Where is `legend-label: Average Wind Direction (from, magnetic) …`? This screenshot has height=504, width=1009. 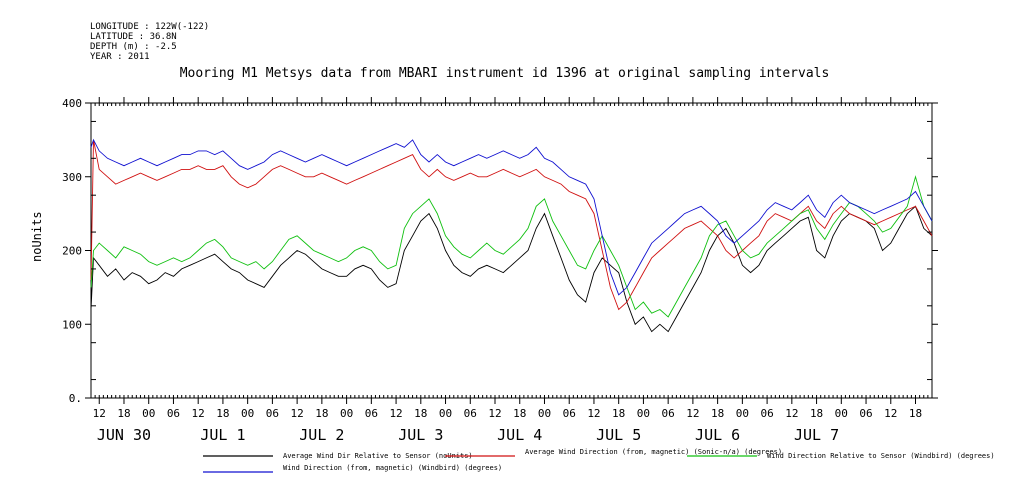
legend-label: Average Wind Direction (from, magnetic) … is located at coordinates (653, 452).